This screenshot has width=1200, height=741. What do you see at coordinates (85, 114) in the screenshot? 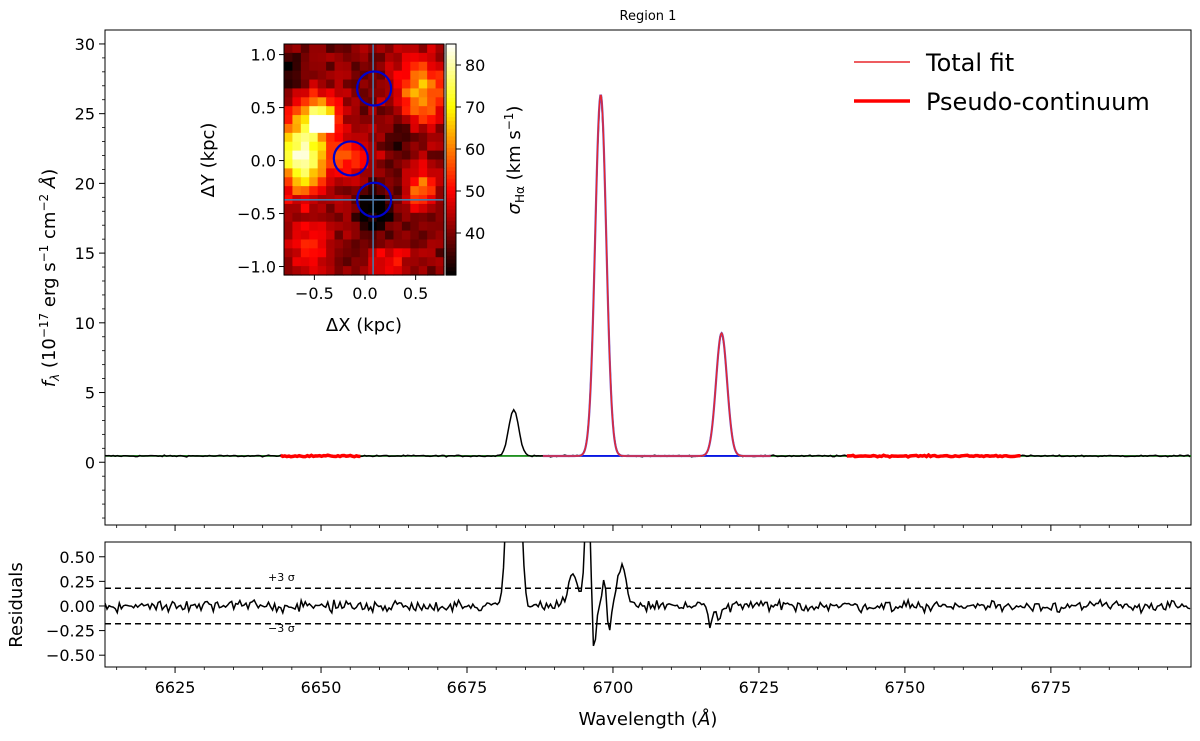
I see `main-y-tick-label: 25` at bounding box center [85, 114].